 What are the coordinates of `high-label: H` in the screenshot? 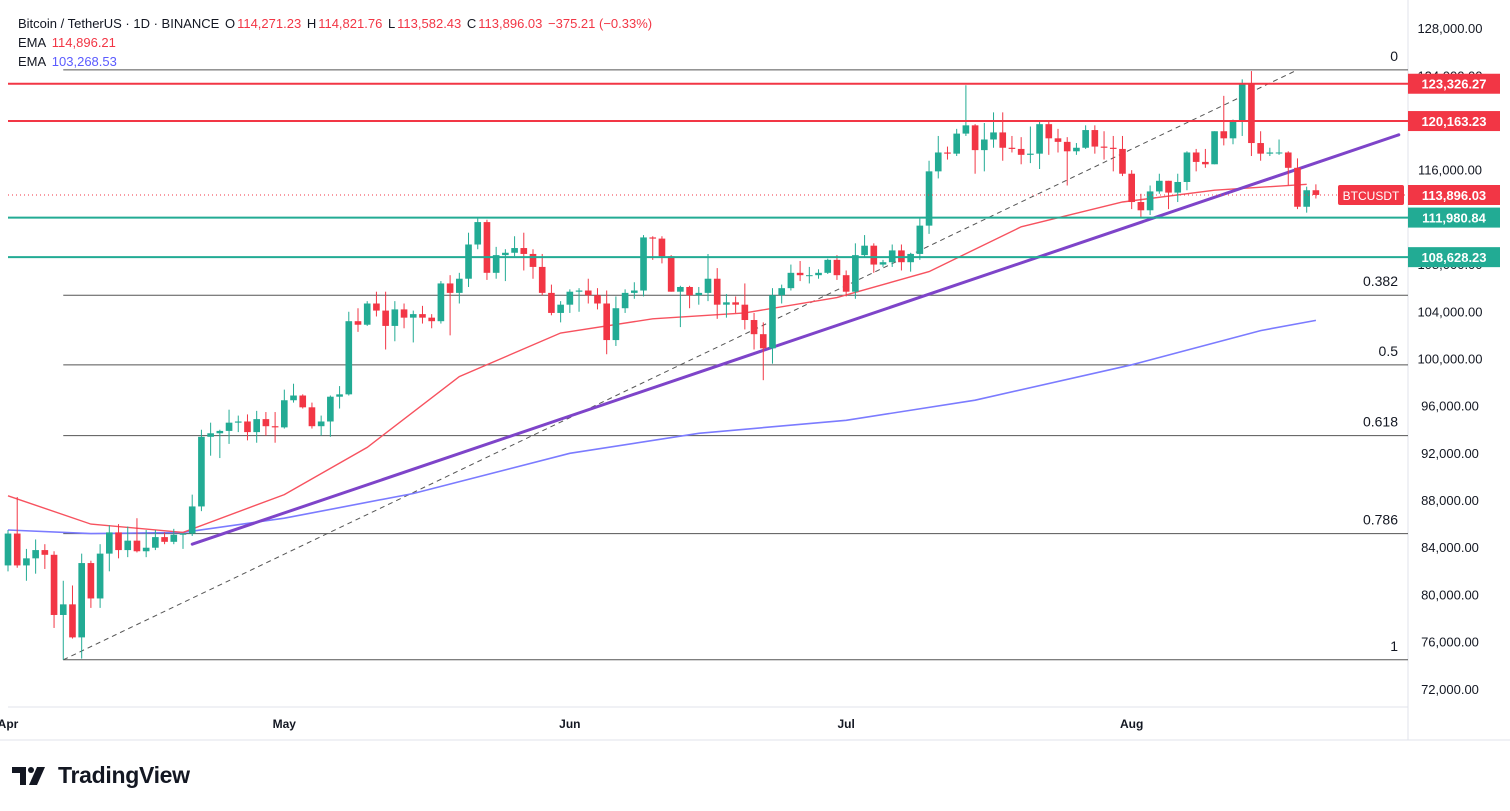 It's located at (311, 23).